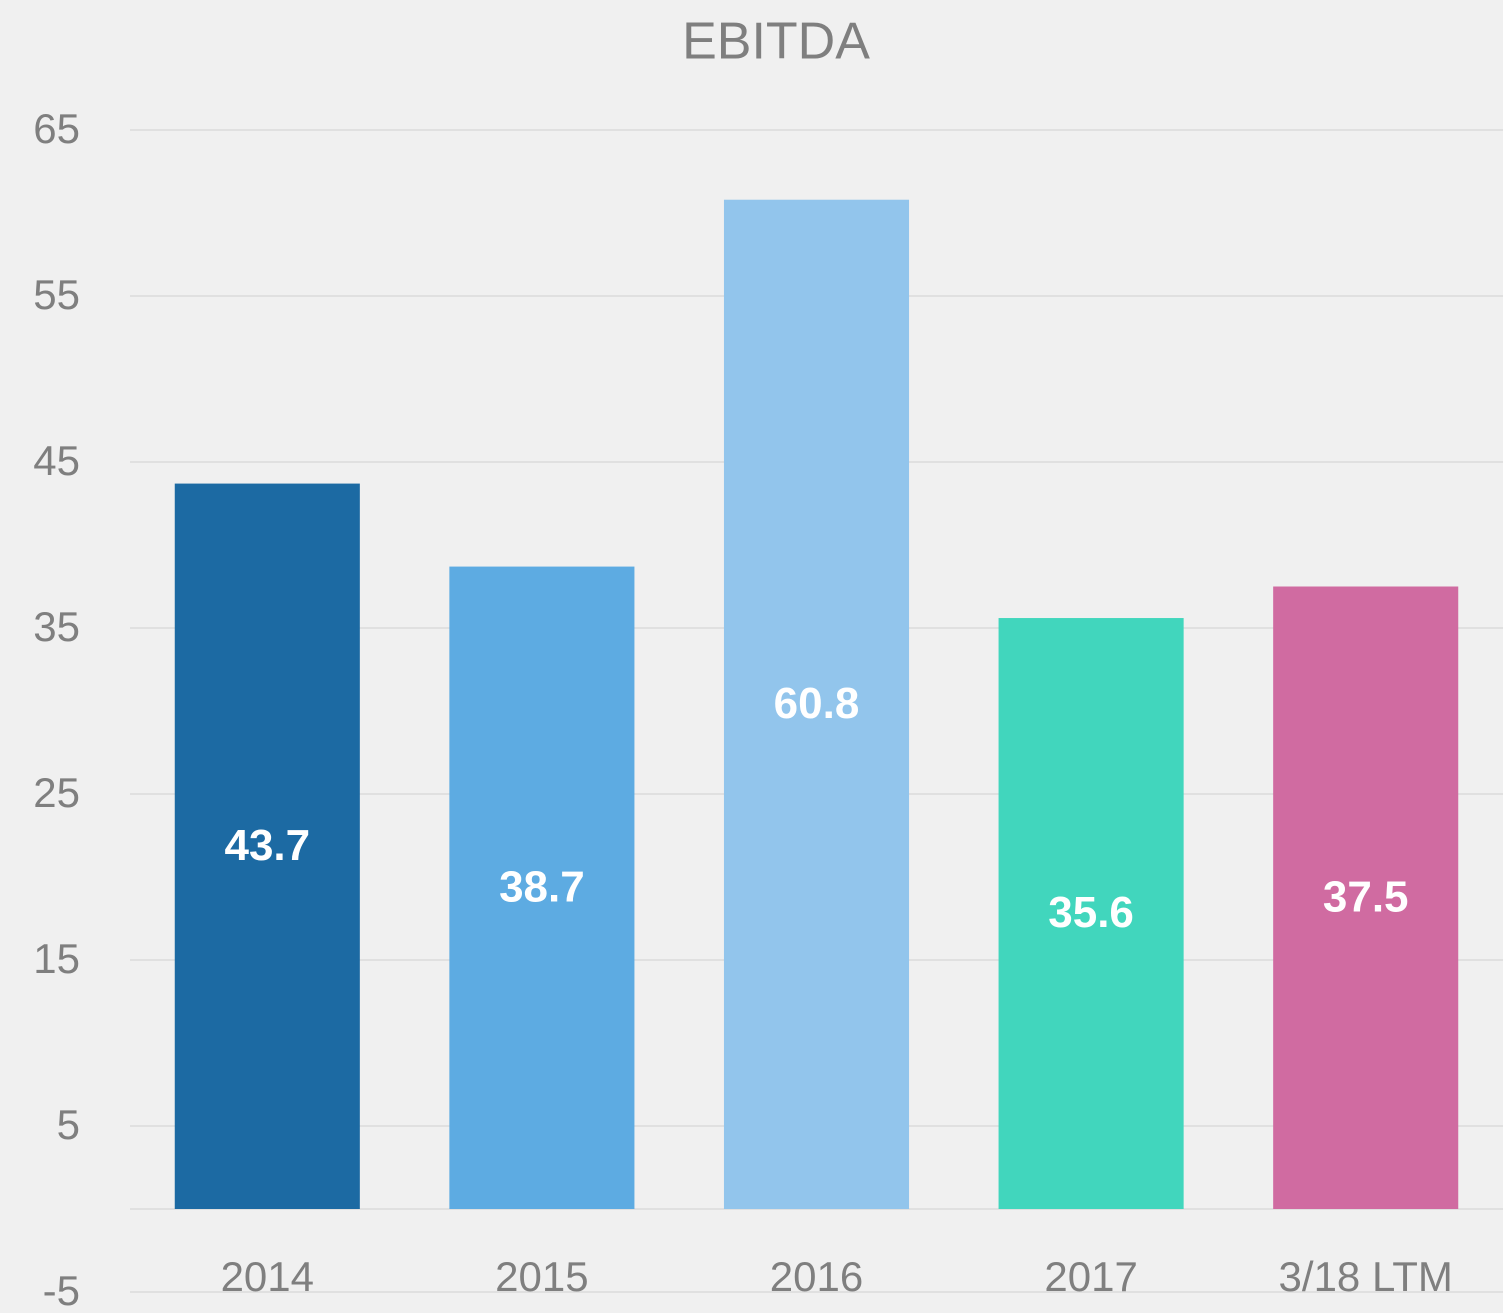 The height and width of the screenshot is (1313, 1503). What do you see at coordinates (56, 294) in the screenshot?
I see `y-tick-label: 55` at bounding box center [56, 294].